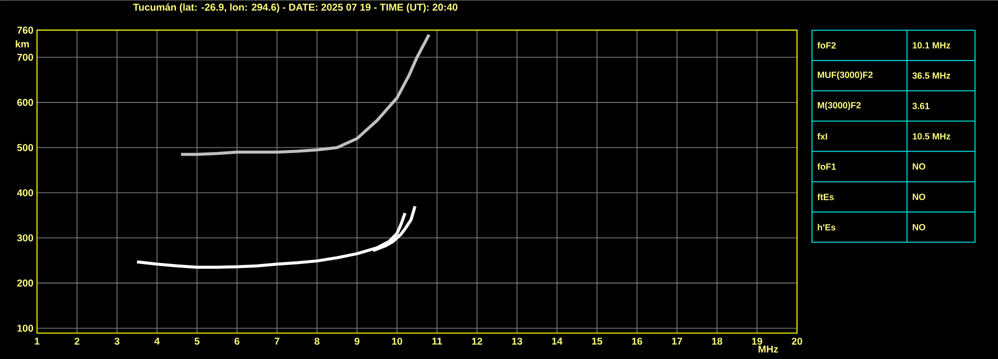 This screenshot has width=998, height=359. What do you see at coordinates (825, 197) in the screenshot?
I see `category-label: ftEs` at bounding box center [825, 197].